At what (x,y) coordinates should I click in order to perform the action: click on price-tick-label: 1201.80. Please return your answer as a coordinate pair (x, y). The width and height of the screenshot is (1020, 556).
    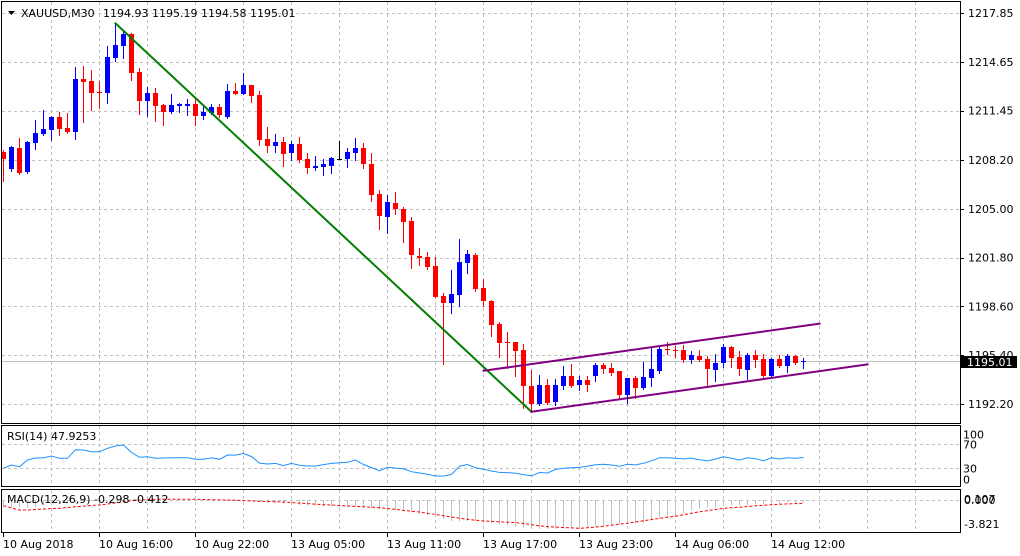
    Looking at the image, I should click on (991, 258).